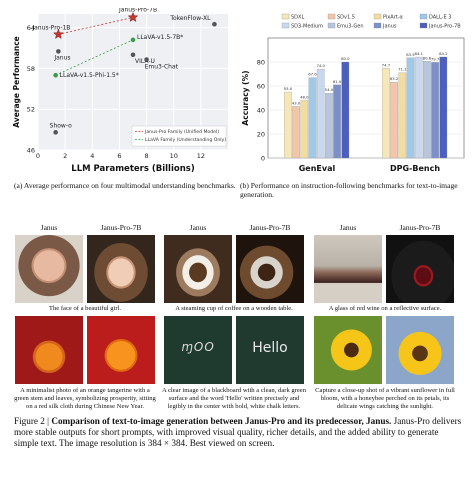 This screenshot has width=474, height=489. What do you see at coordinates (261, 135) in the screenshot?
I see `y-tick-label: 20` at bounding box center [261, 135].